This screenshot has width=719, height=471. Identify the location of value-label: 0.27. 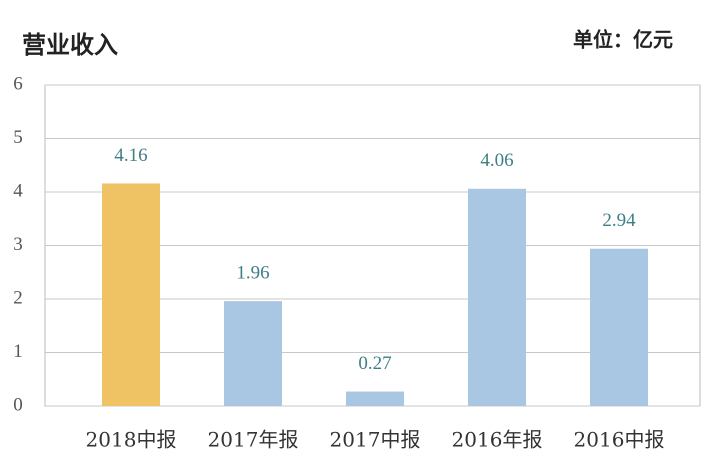
(374, 363).